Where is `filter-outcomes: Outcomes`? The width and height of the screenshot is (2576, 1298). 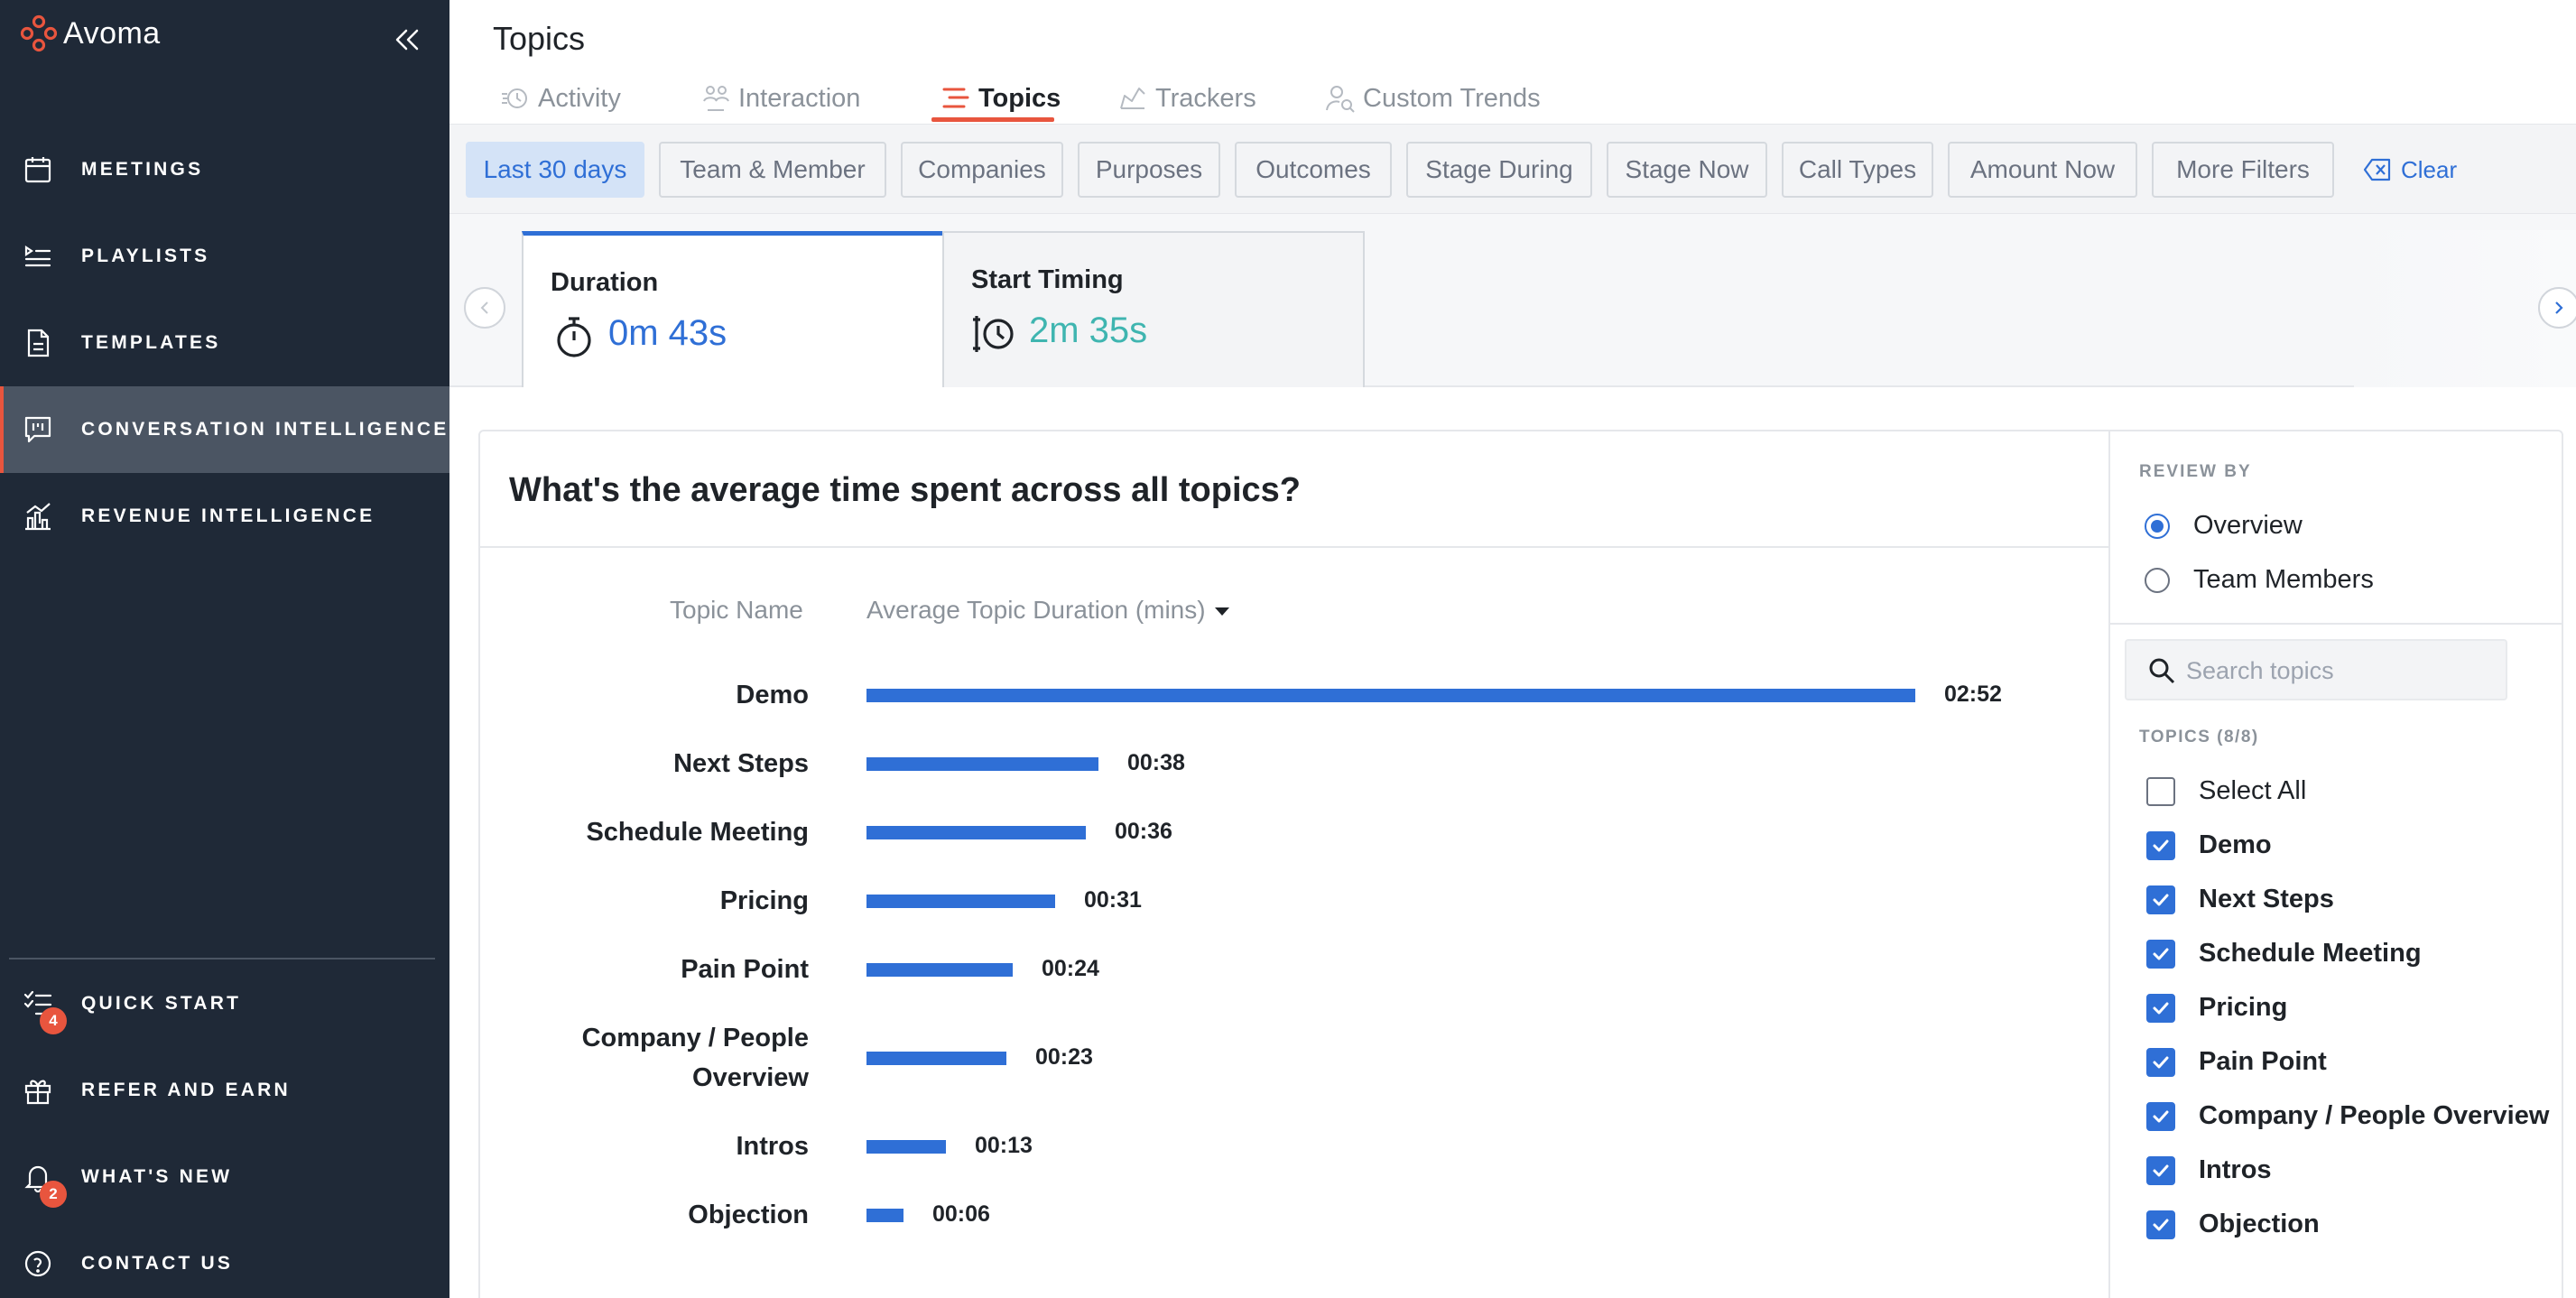 filter-outcomes: Outcomes is located at coordinates (1313, 170).